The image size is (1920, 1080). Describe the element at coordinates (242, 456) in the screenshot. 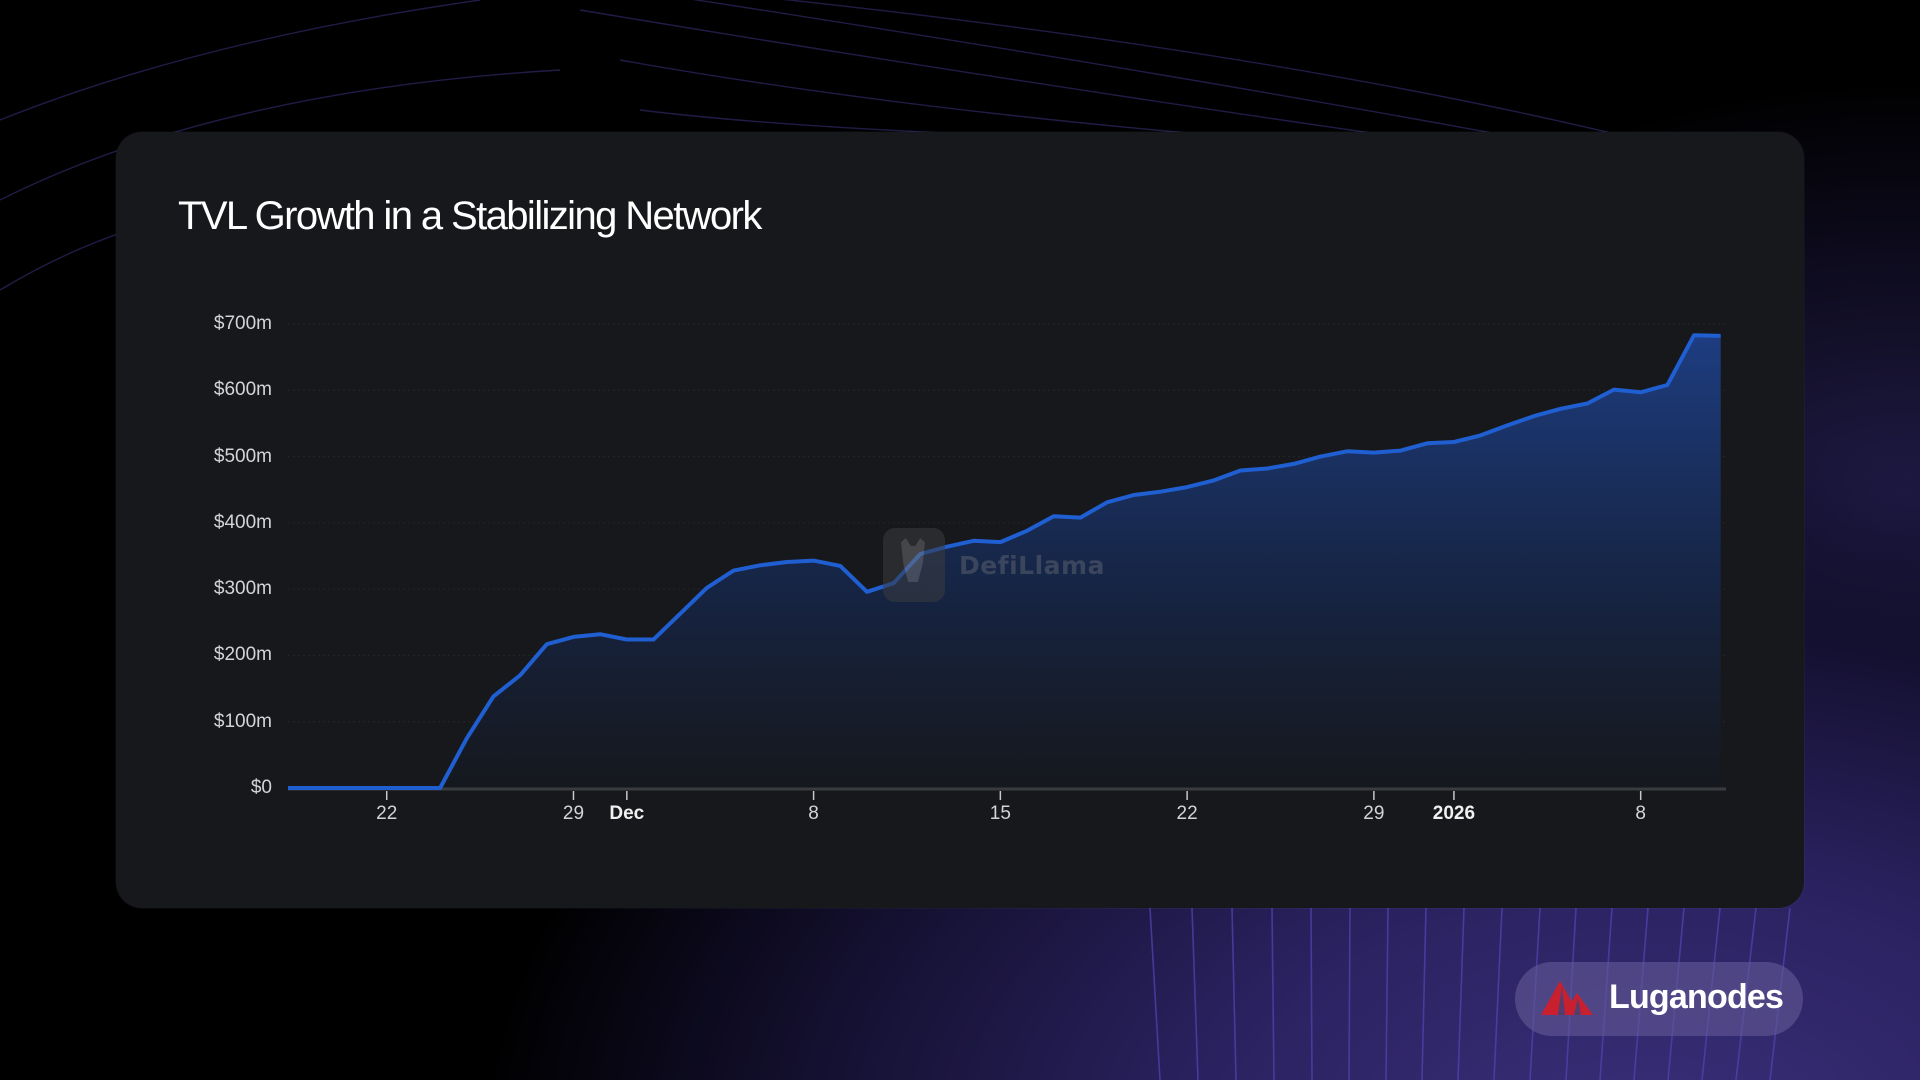

I see `y-axis-label: $500m` at that location.